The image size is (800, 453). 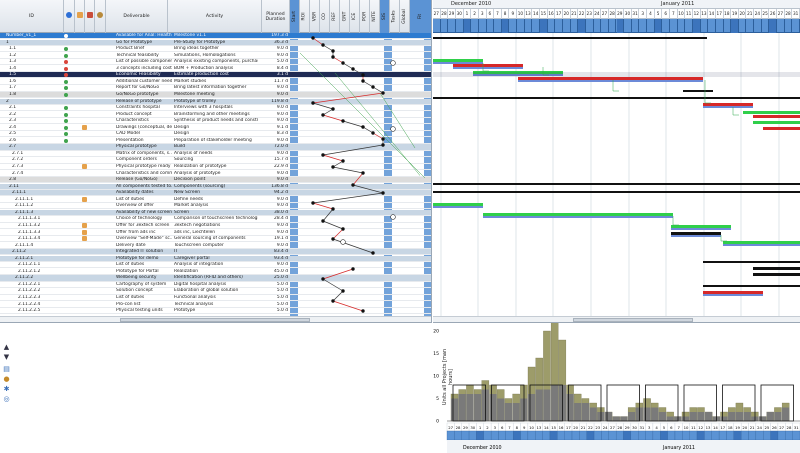 What do you see at coordinates (215, 160) in the screenshot?
I see `table-row: 2.7.2 Component orders Sourcing 15.7 d` at bounding box center [215, 160].